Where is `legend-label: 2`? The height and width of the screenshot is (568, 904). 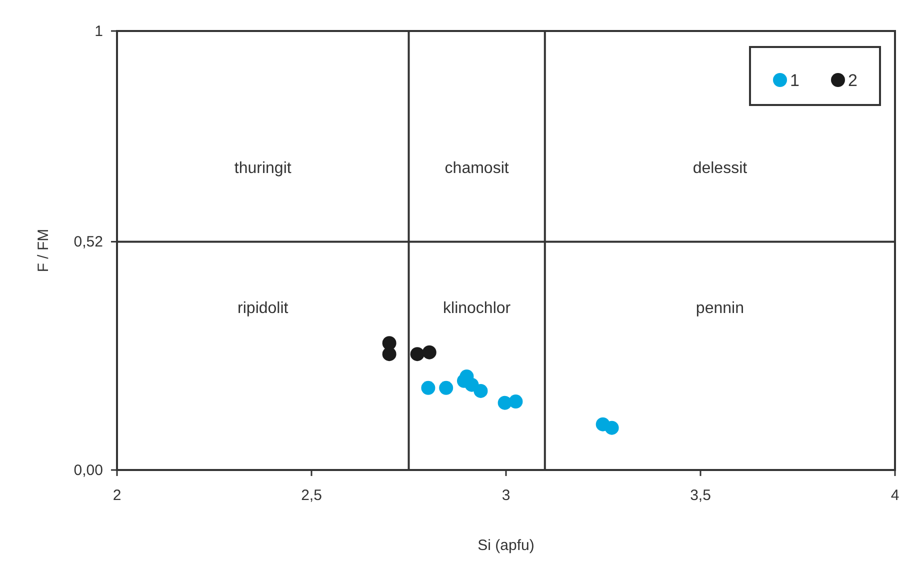 legend-label: 2 is located at coordinates (853, 80).